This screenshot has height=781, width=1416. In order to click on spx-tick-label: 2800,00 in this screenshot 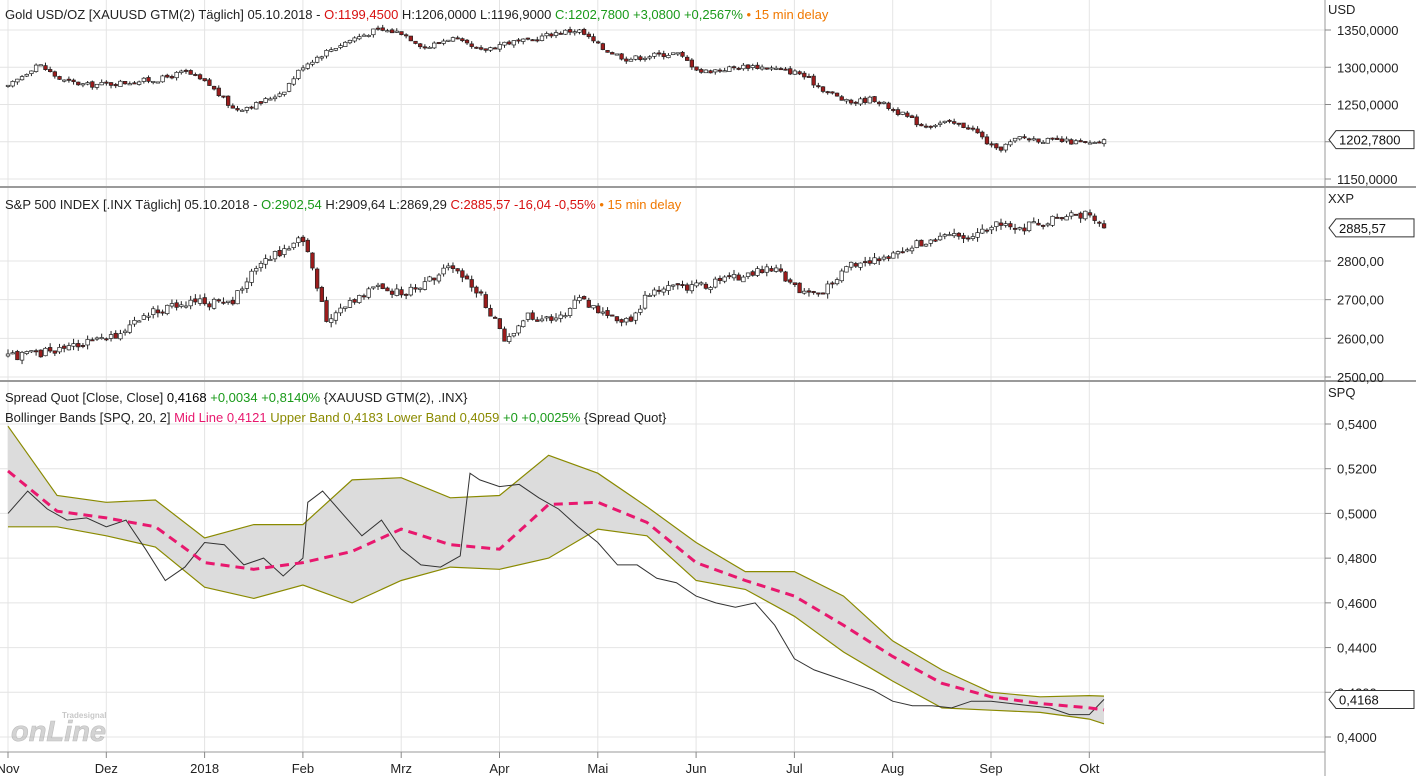, I will do `click(1360, 261)`.